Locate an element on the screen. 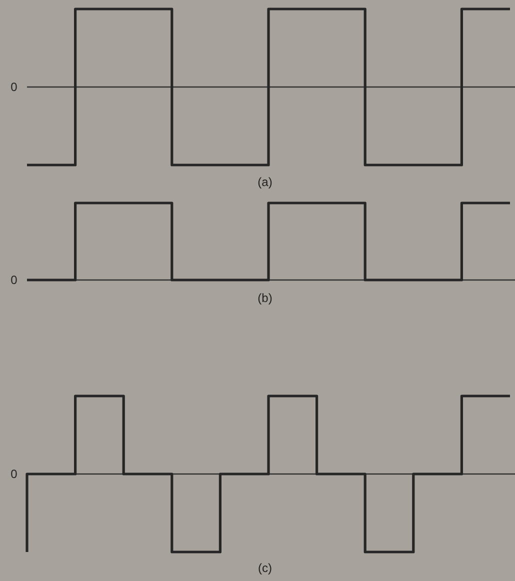  x-axis-title: (a) is located at coordinates (265, 182).